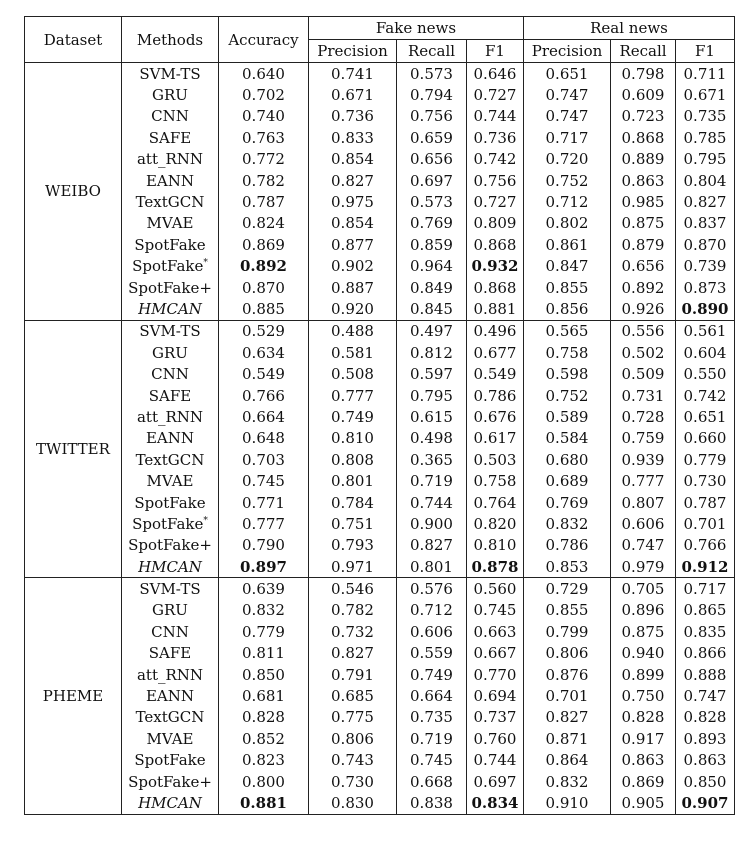  What do you see at coordinates (567, 460) in the screenshot?
I see `real-precision-cell: 0.680` at bounding box center [567, 460].